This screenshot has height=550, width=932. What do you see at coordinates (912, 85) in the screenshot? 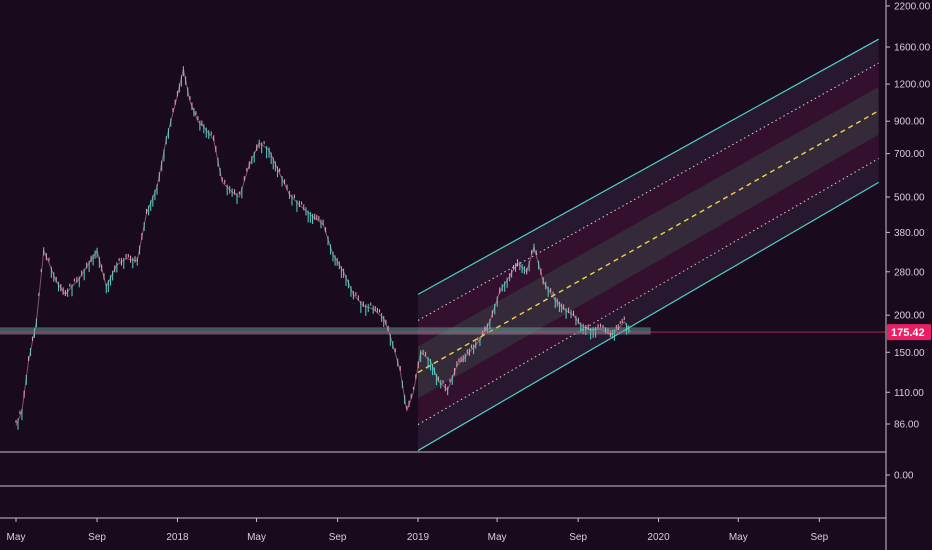
I see `y-tick-label: 1200.00` at bounding box center [912, 85].